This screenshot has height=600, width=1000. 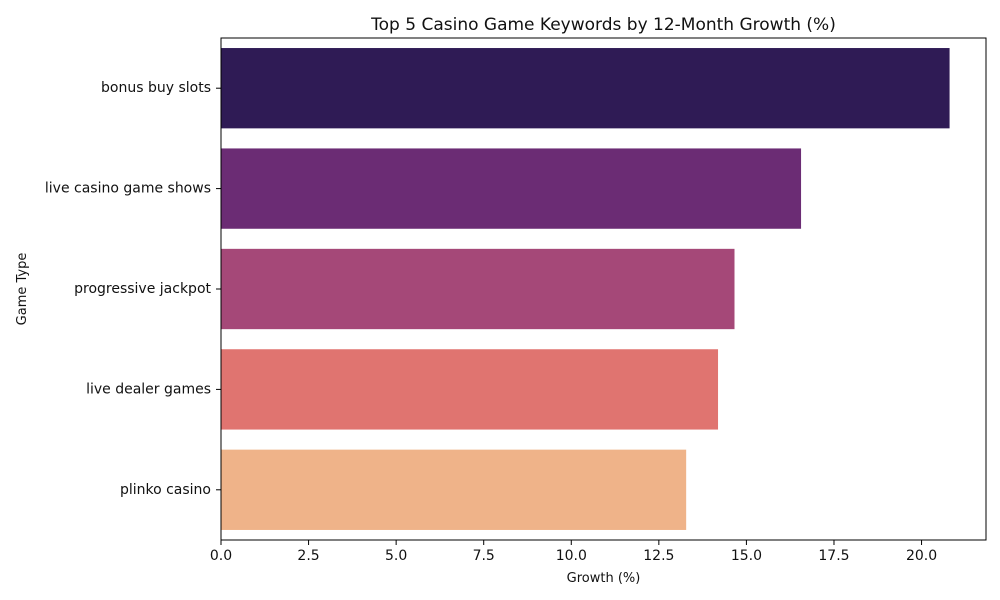 I want to click on x-tick-label: 7.5, so click(x=484, y=556).